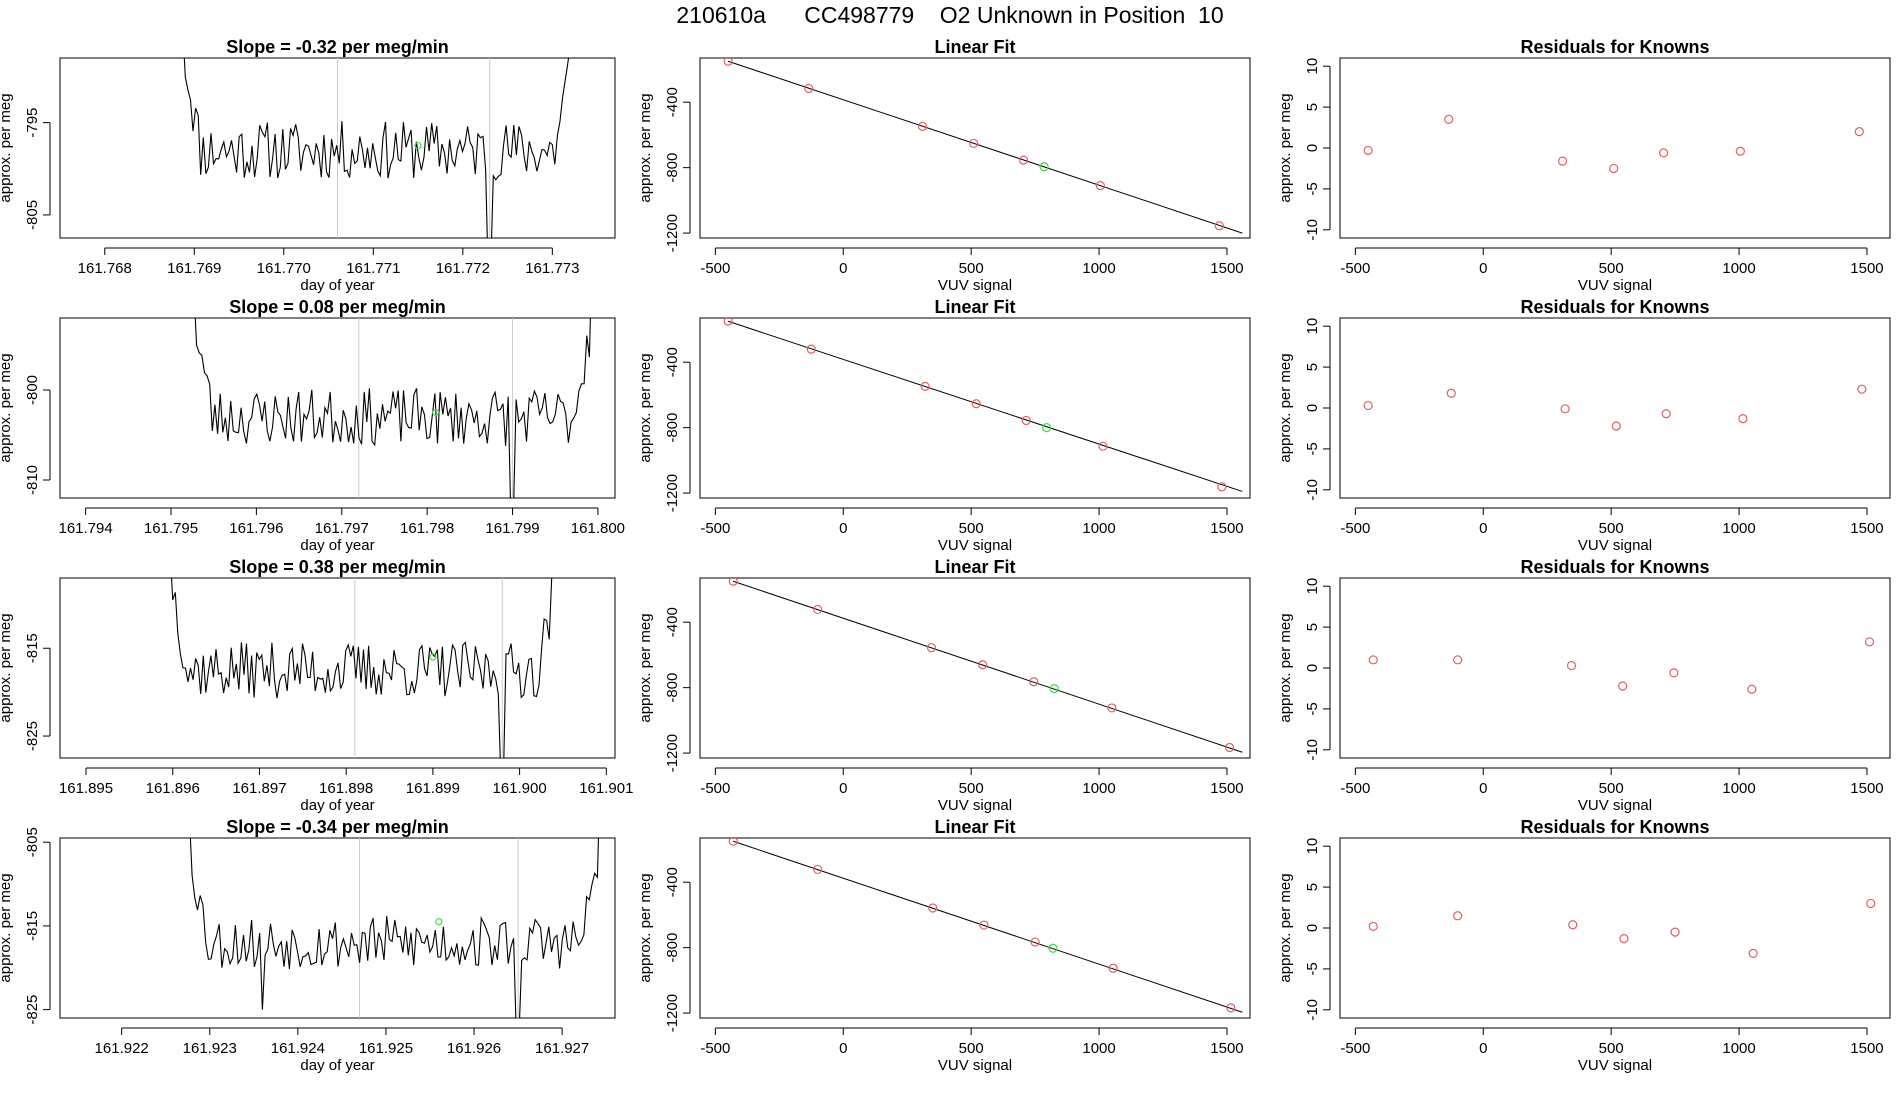 The height and width of the screenshot is (1100, 1900). What do you see at coordinates (210, 1048) in the screenshot?
I see `x-tick-label: 161.923` at bounding box center [210, 1048].